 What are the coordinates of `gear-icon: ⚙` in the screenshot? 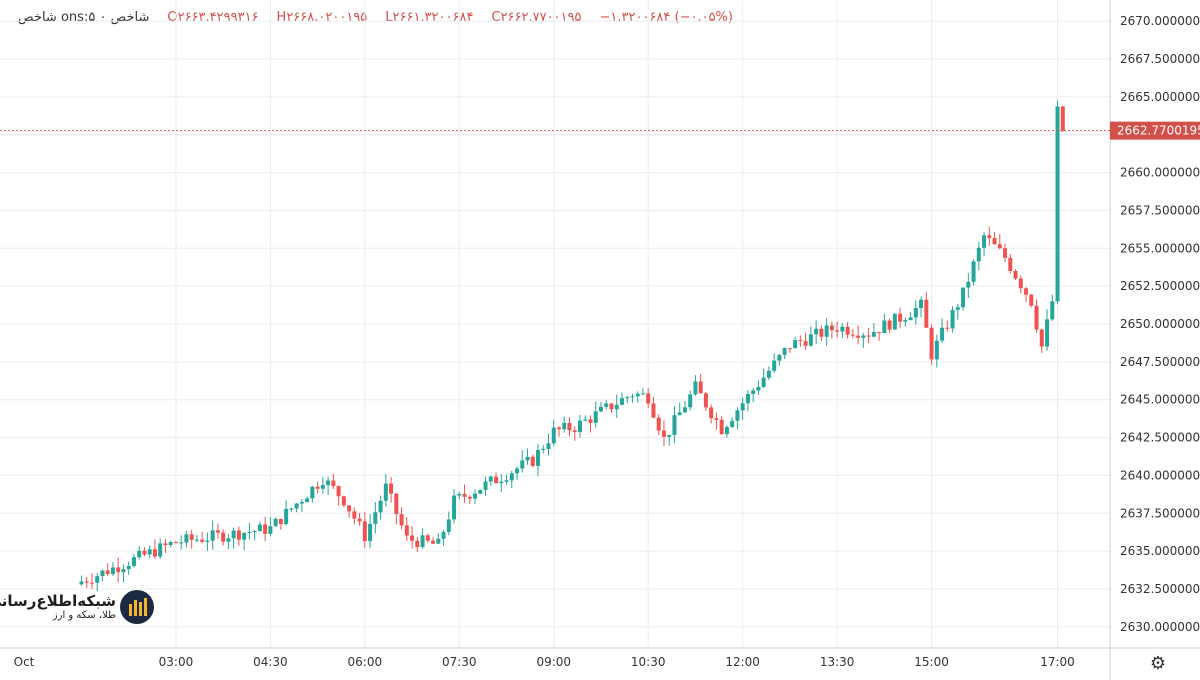 It's located at (1157, 663).